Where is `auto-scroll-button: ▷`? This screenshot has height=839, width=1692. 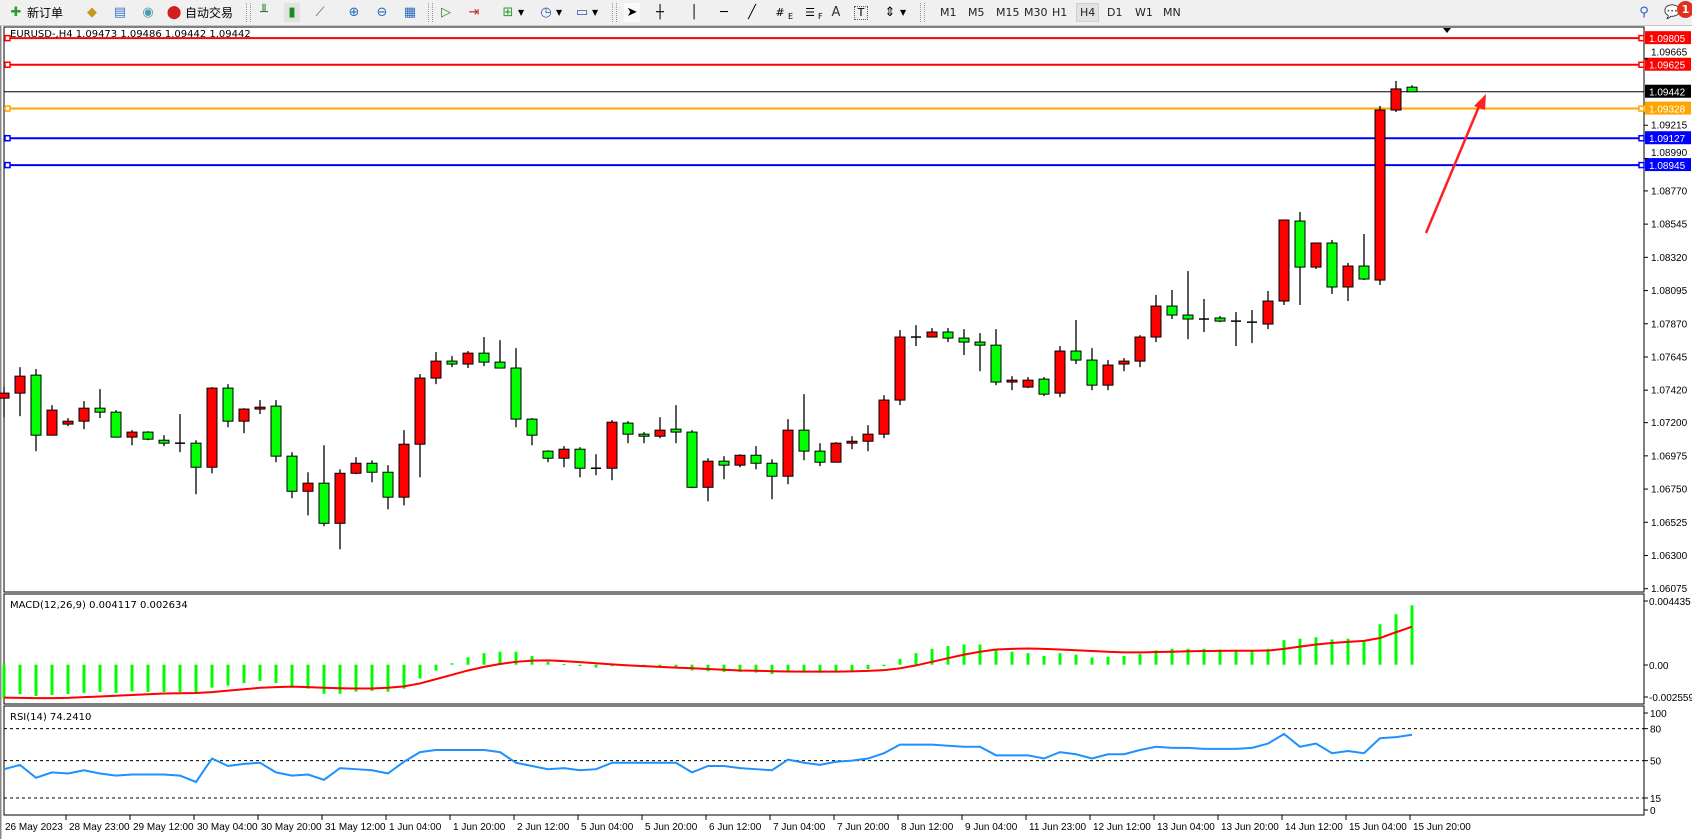
auto-scroll-button: ▷ is located at coordinates (446, 12).